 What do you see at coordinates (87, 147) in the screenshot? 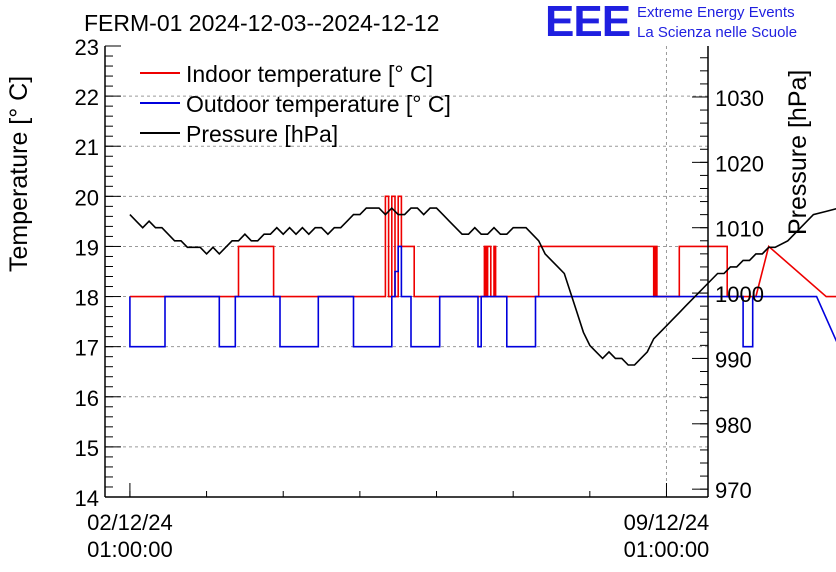
I see `y-tick-label: 21` at bounding box center [87, 147].